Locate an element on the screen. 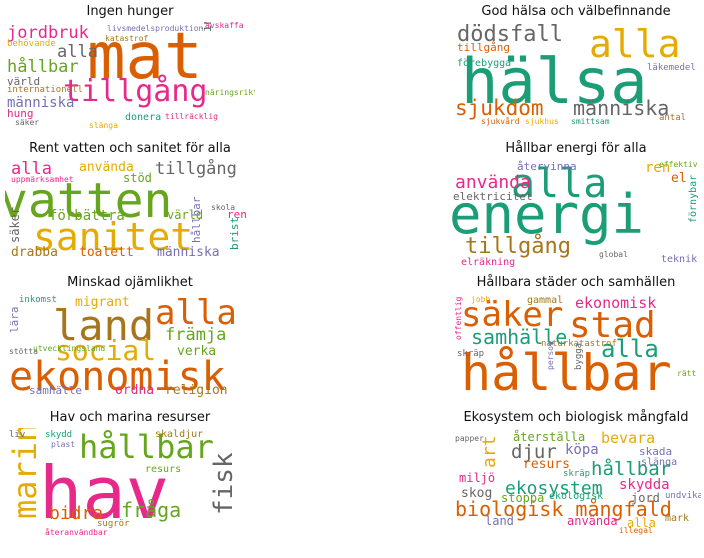 The image size is (704, 558). panel-title: Hav och marina resurser is located at coordinates (130, 417).